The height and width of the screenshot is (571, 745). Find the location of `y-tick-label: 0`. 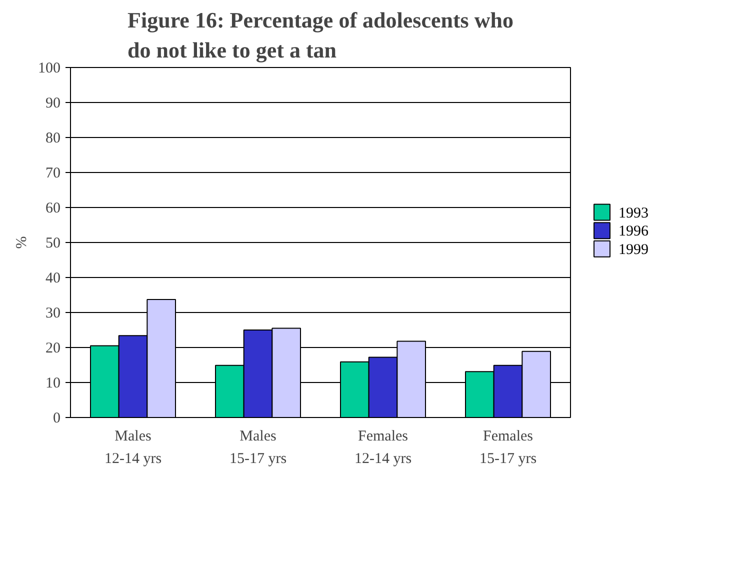

y-tick-label: 0 is located at coordinates (56, 418).